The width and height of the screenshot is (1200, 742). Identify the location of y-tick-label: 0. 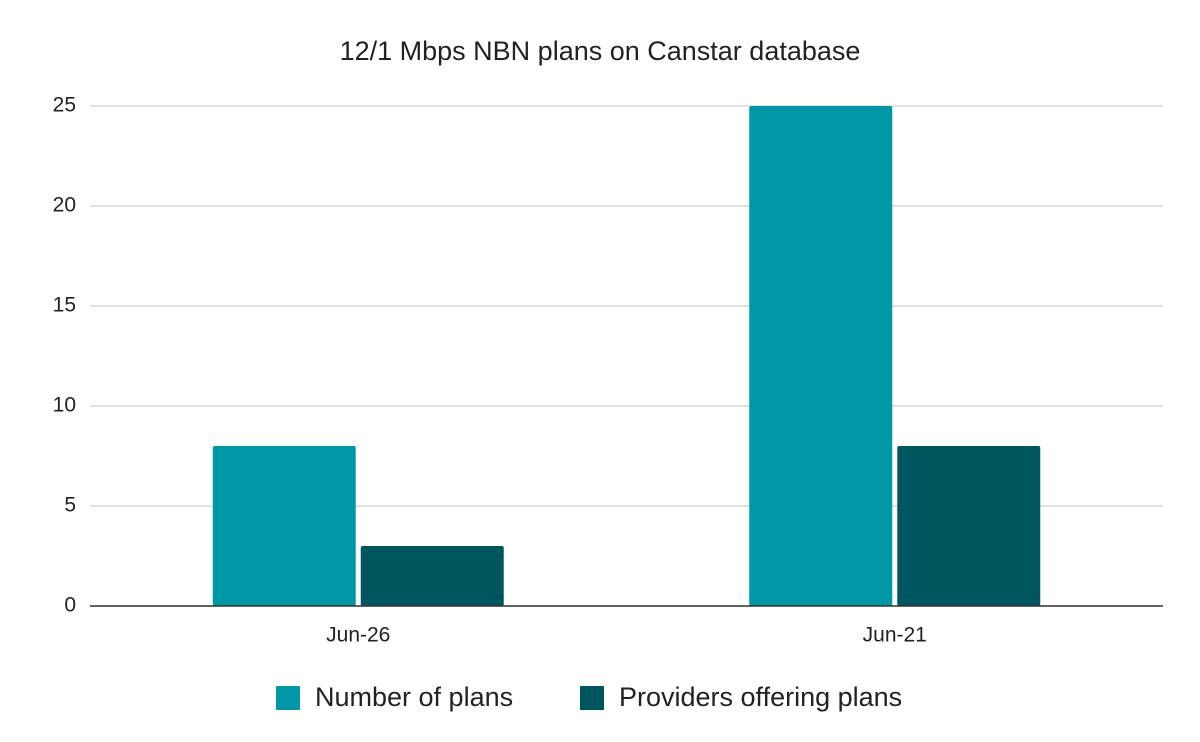
(70, 605).